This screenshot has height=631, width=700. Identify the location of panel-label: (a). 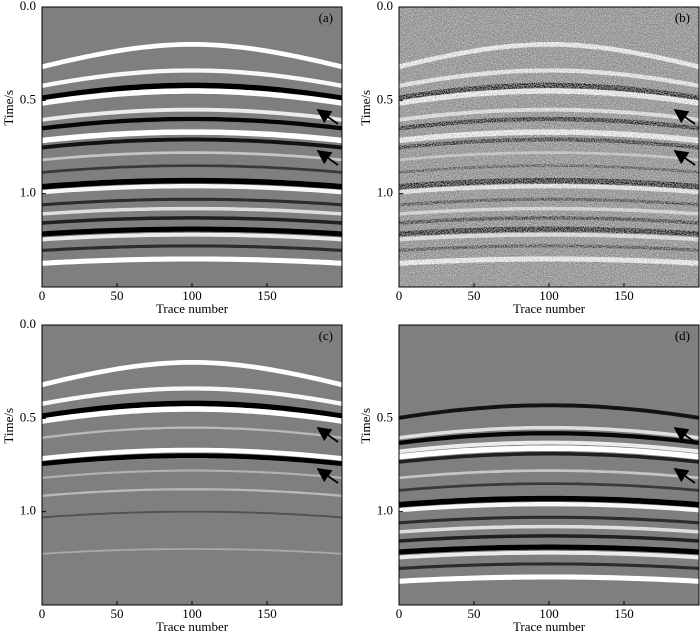
(326, 17).